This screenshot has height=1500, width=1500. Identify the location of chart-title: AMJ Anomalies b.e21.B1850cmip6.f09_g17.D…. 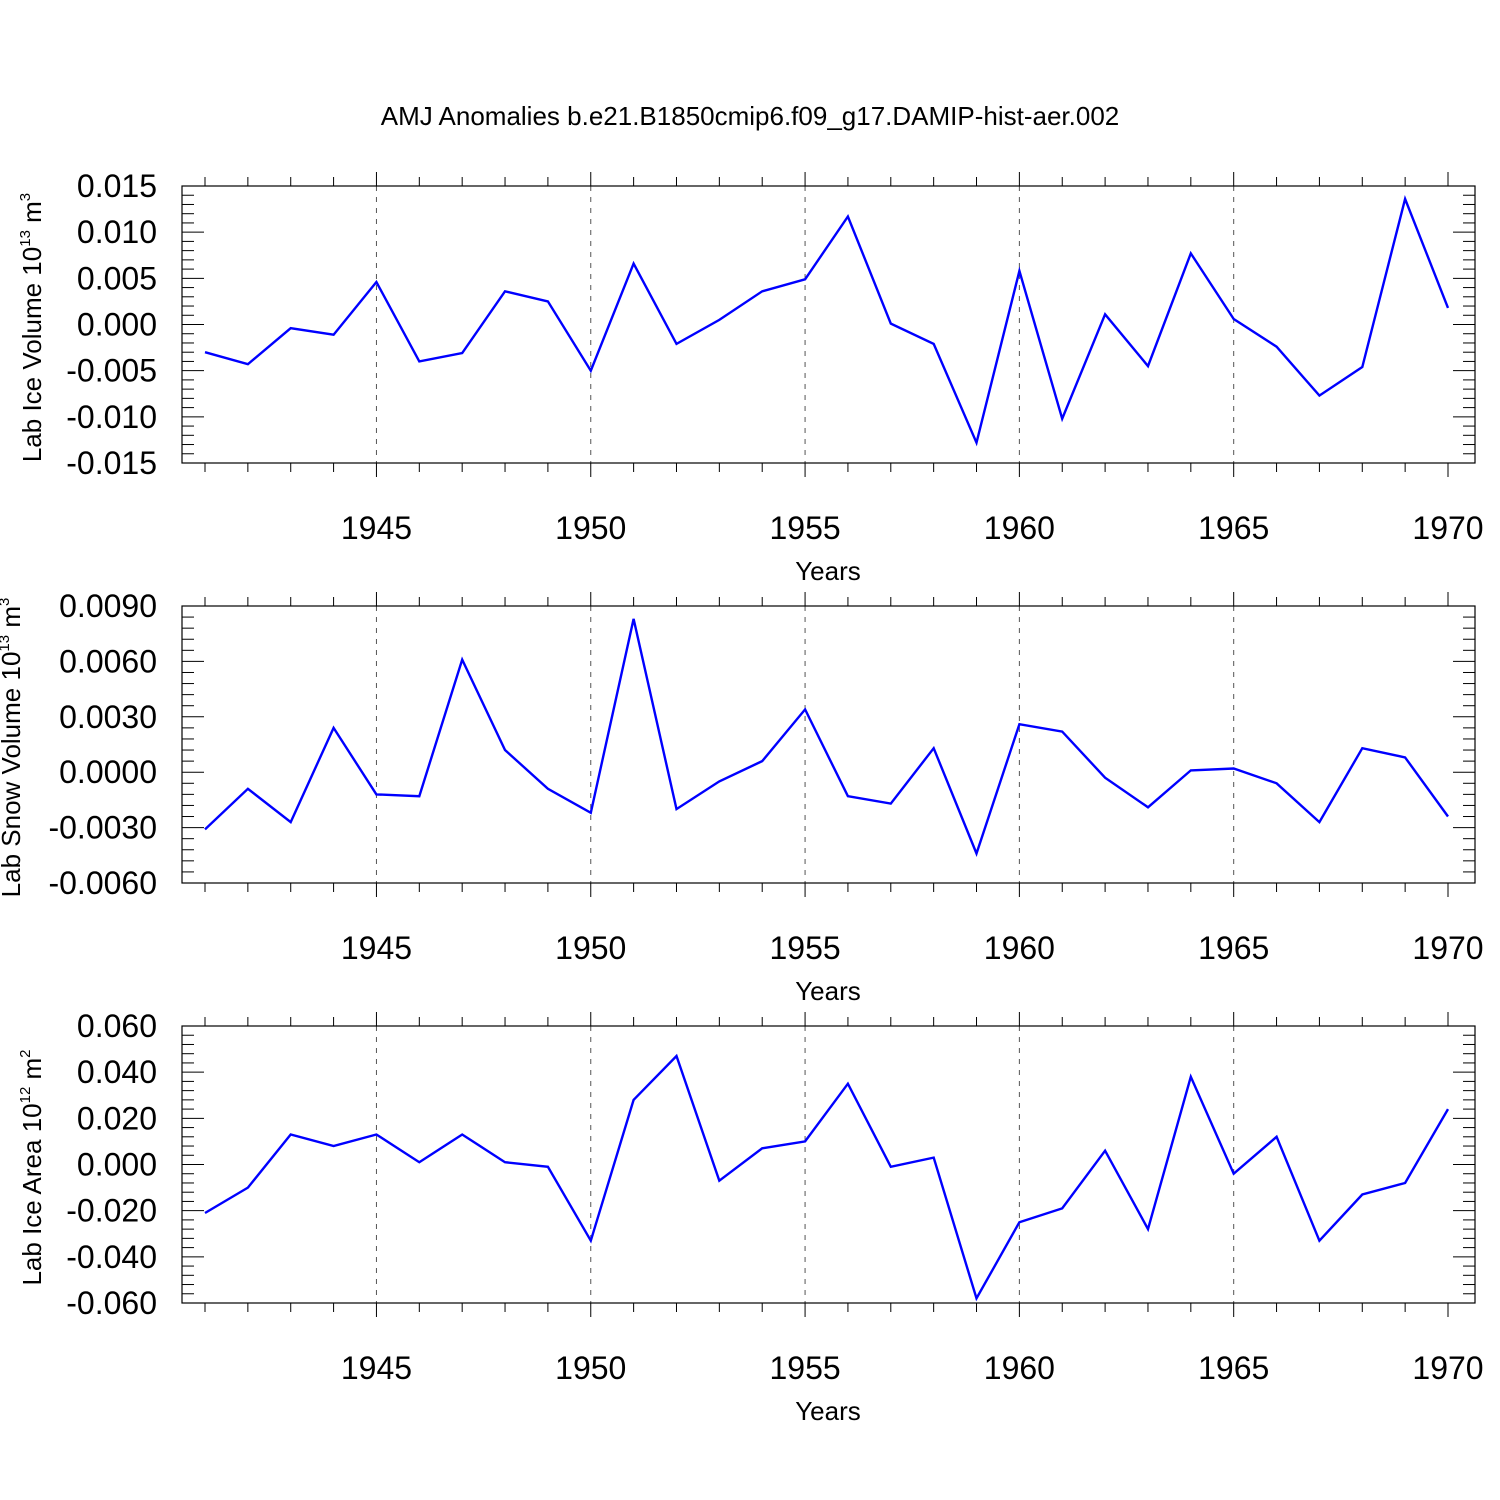
(750, 116).